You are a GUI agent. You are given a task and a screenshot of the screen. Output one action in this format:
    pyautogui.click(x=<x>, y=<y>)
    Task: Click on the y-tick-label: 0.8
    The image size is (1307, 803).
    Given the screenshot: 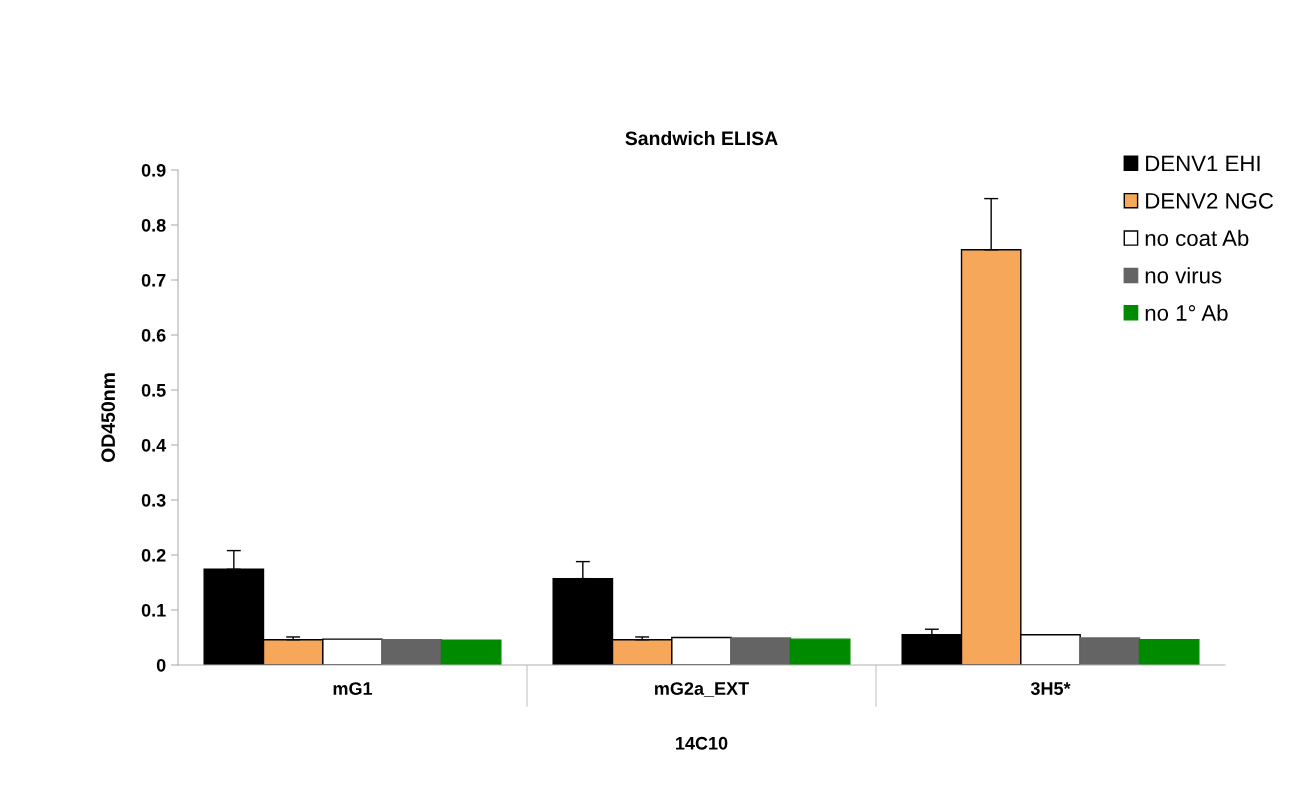 What is the action you would take?
    pyautogui.click(x=153, y=225)
    